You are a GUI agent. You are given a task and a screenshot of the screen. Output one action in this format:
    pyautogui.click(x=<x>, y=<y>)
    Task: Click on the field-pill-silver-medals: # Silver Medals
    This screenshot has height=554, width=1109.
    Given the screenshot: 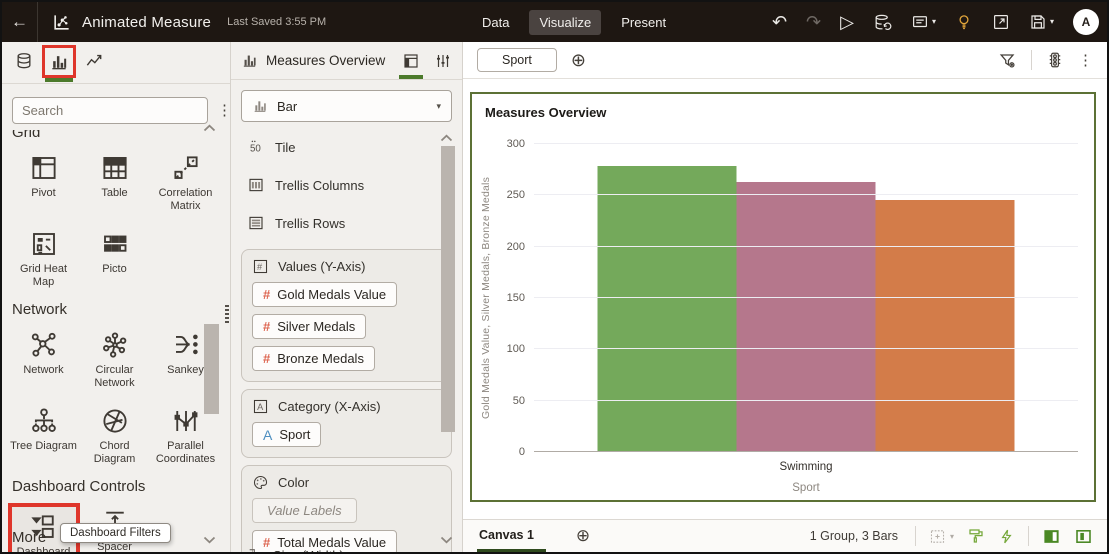 What is the action you would take?
    pyautogui.click(x=309, y=326)
    